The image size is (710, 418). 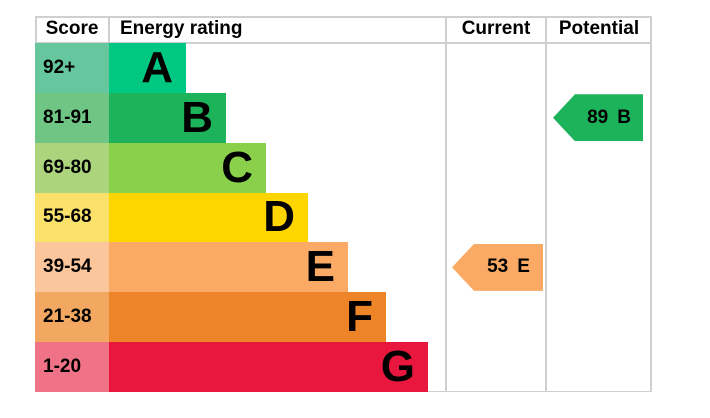 What do you see at coordinates (181, 28) in the screenshot?
I see `energy-rating-column-header: Energy rating` at bounding box center [181, 28].